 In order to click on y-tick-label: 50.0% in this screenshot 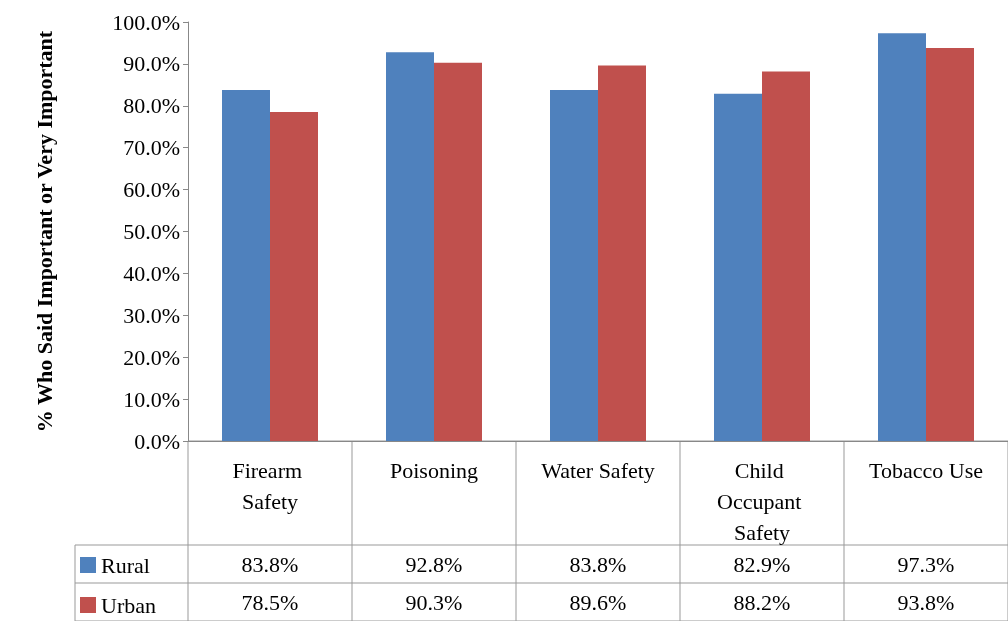, I will do `click(151, 231)`.